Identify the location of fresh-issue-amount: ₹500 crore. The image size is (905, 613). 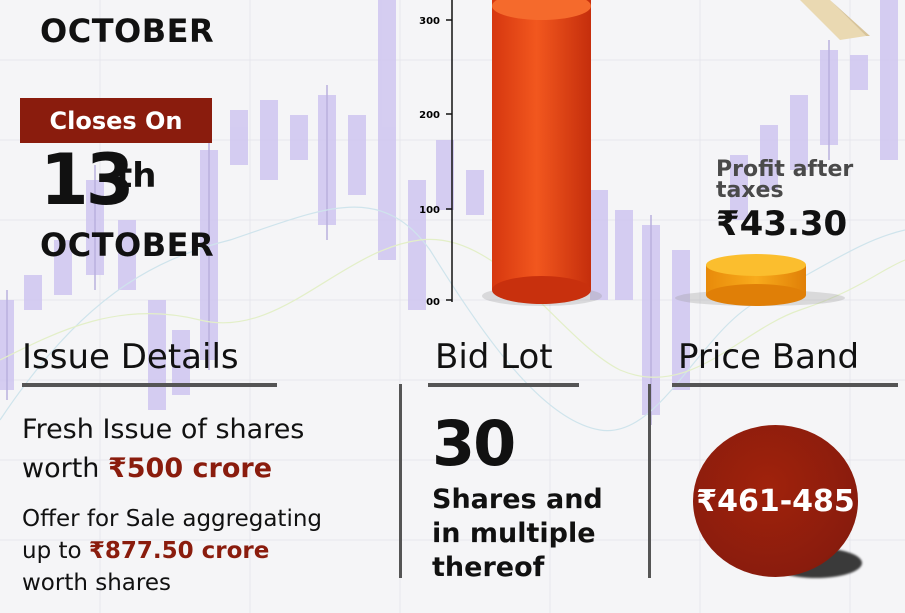
(190, 468).